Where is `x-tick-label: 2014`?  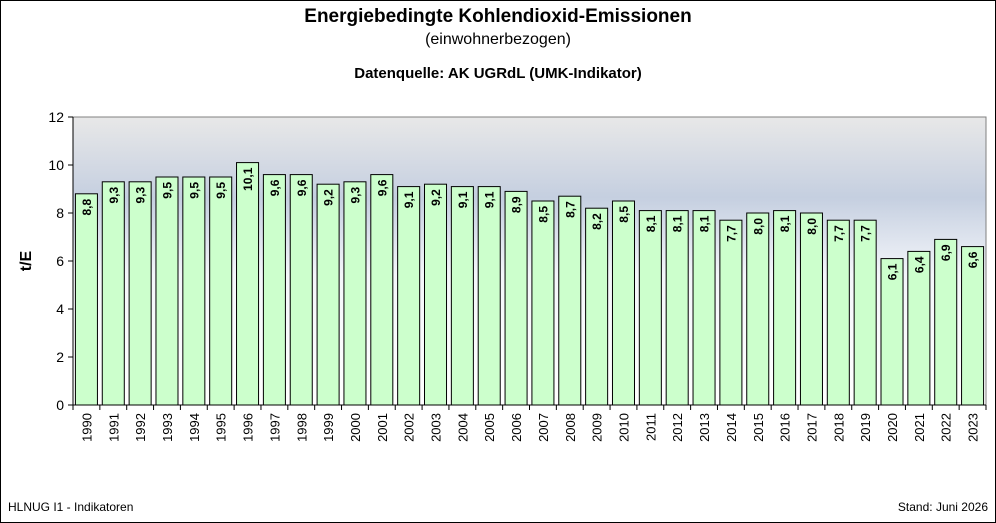
x-tick-label: 2014 is located at coordinates (731, 427).